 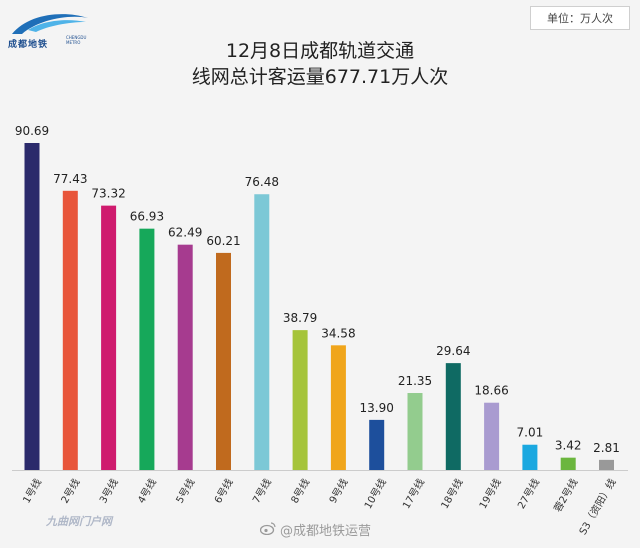 What do you see at coordinates (32, 490) in the screenshot?
I see `category-label-1: 1号线` at bounding box center [32, 490].